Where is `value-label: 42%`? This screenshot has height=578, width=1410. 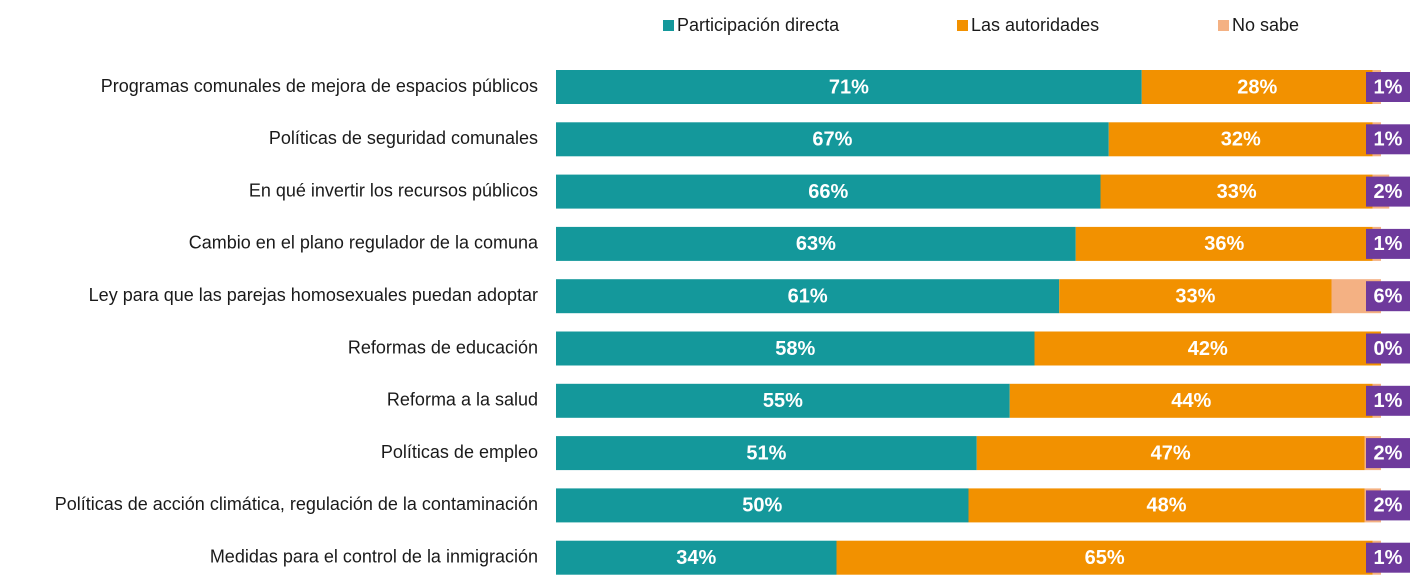 value-label: 42% is located at coordinates (1208, 349).